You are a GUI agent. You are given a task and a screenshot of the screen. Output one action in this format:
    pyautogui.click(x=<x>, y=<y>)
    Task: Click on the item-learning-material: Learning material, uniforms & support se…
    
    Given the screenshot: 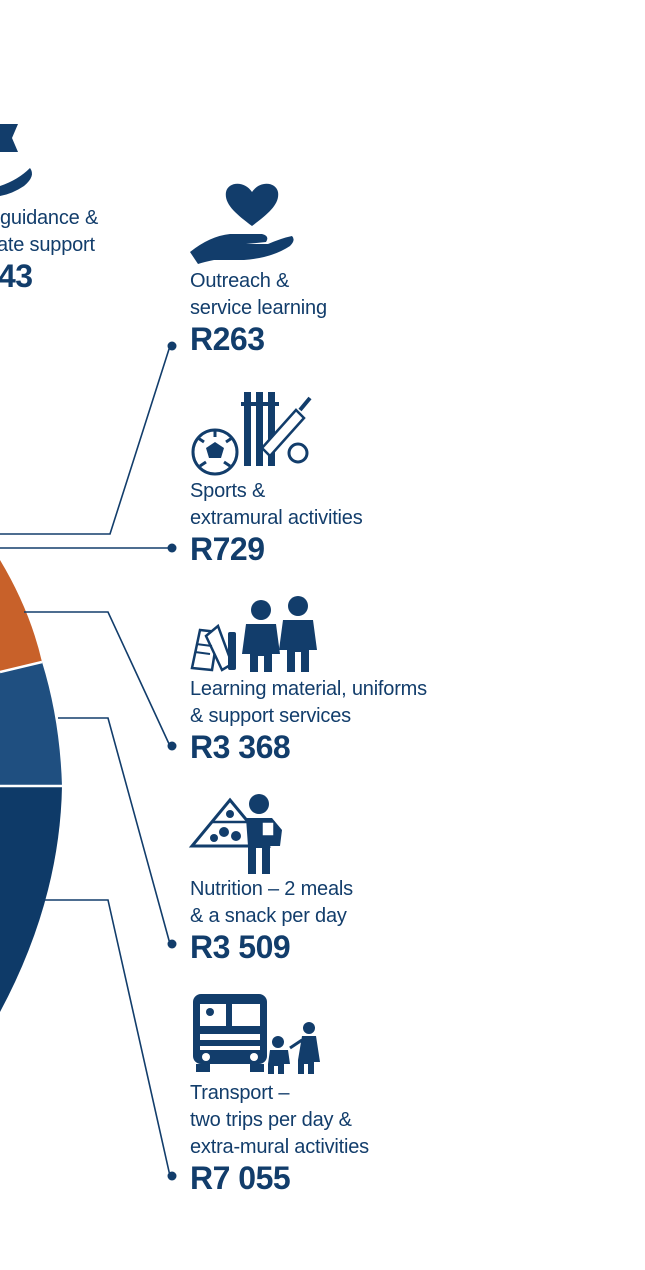 What is the action you would take?
    pyautogui.click(x=405, y=720)
    